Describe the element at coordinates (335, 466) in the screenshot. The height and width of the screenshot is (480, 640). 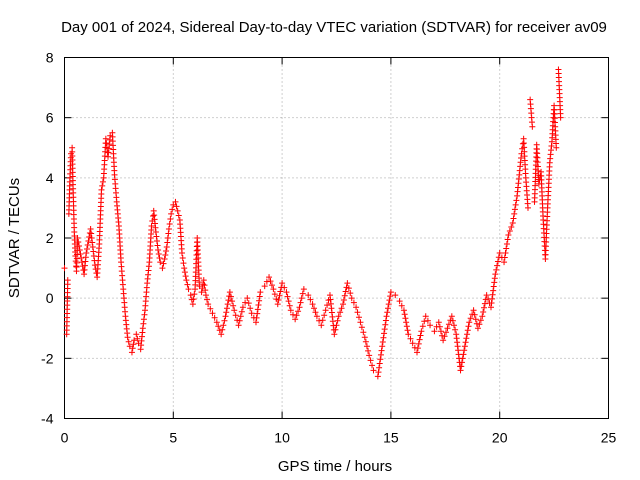
I see `x-axis-label: GPS time / hours` at that location.